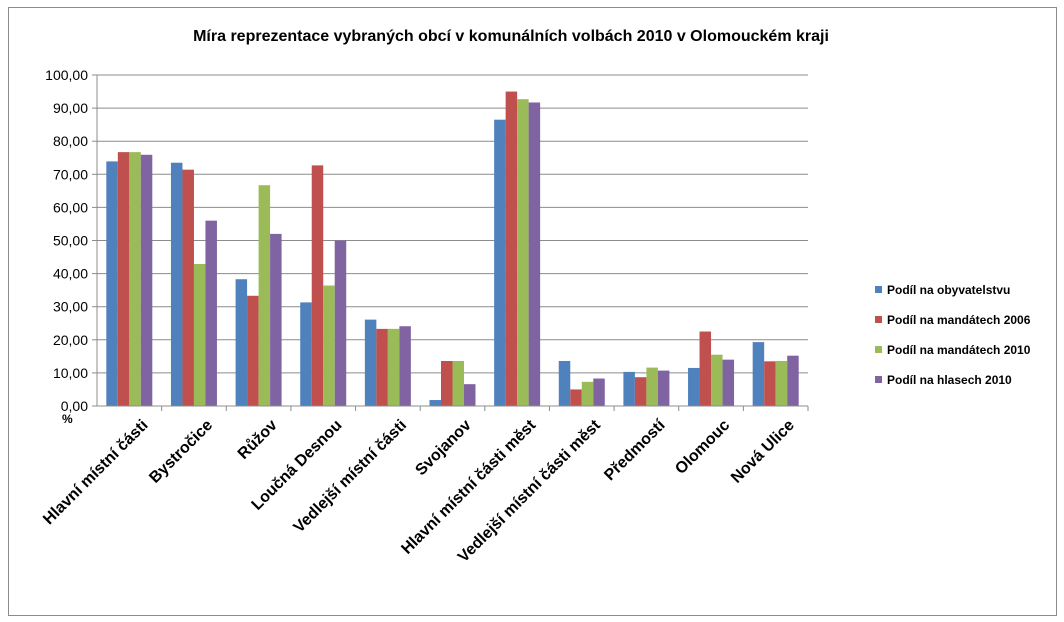 The height and width of the screenshot is (622, 1064). What do you see at coordinates (70, 174) in the screenshot?
I see `y-tick-label: 70,00` at bounding box center [70, 174].